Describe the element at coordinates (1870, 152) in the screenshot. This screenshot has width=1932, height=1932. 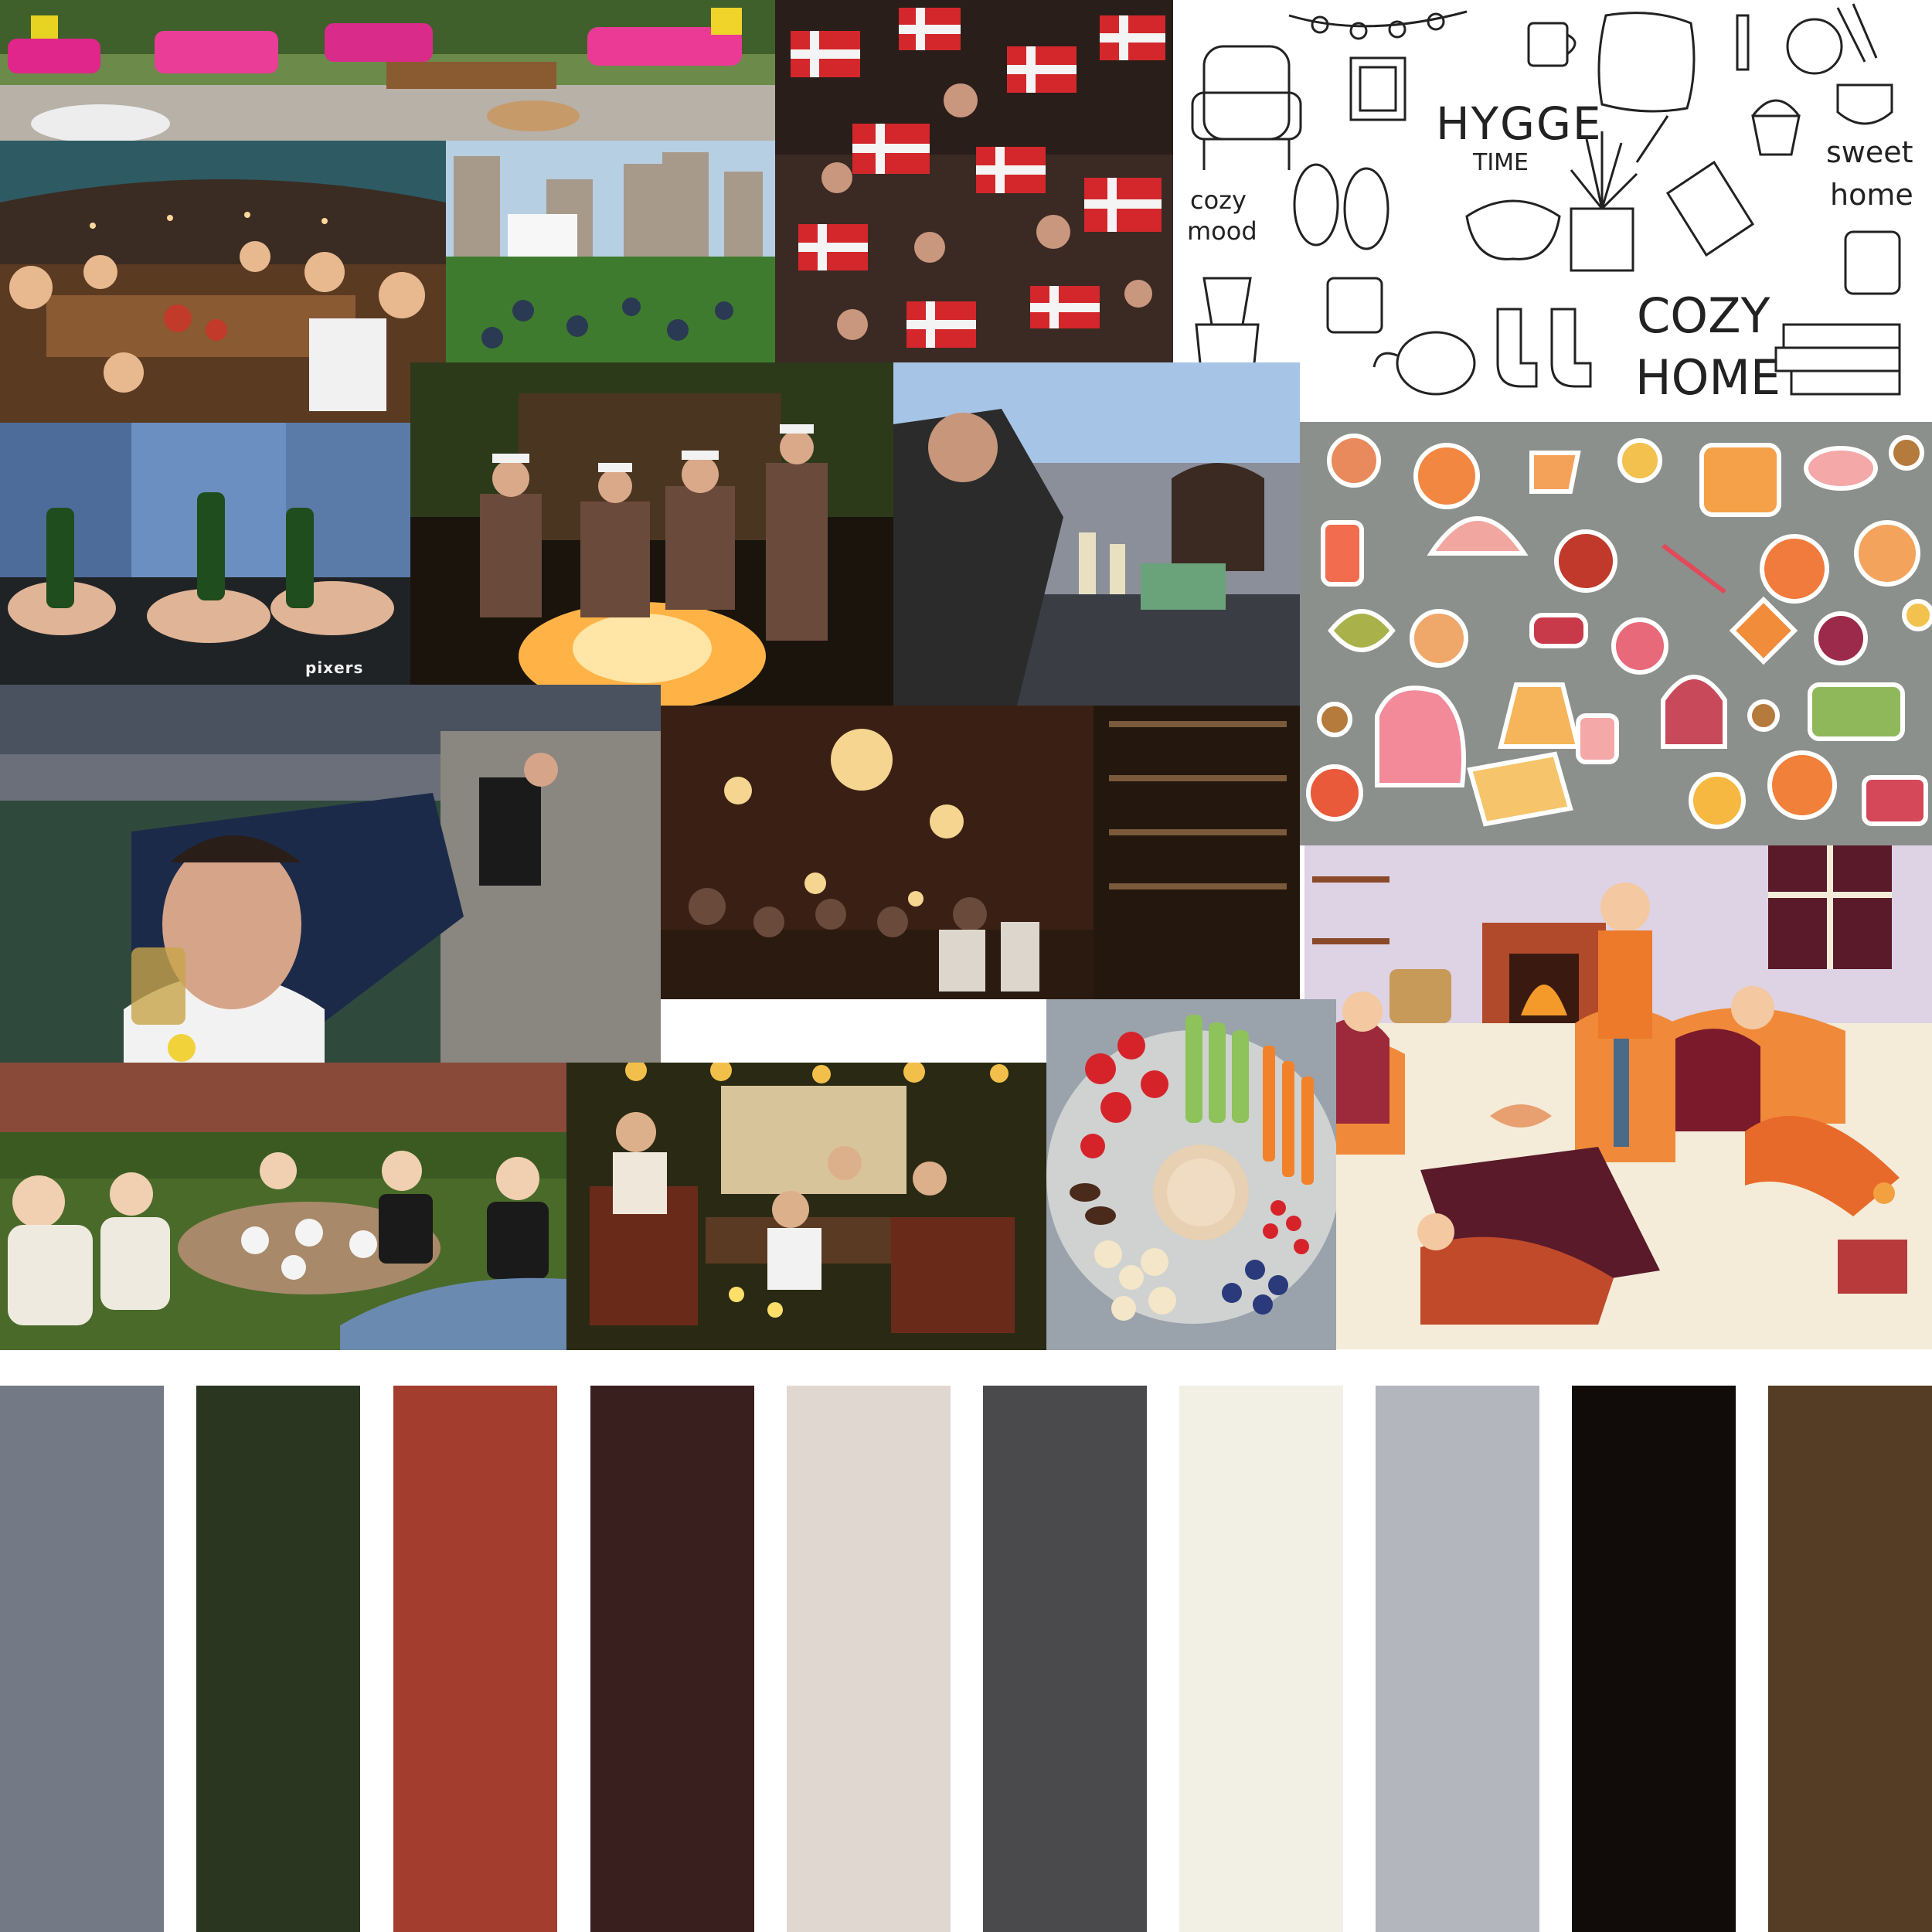
I see `hygge-right-text-1: sweet` at that location.